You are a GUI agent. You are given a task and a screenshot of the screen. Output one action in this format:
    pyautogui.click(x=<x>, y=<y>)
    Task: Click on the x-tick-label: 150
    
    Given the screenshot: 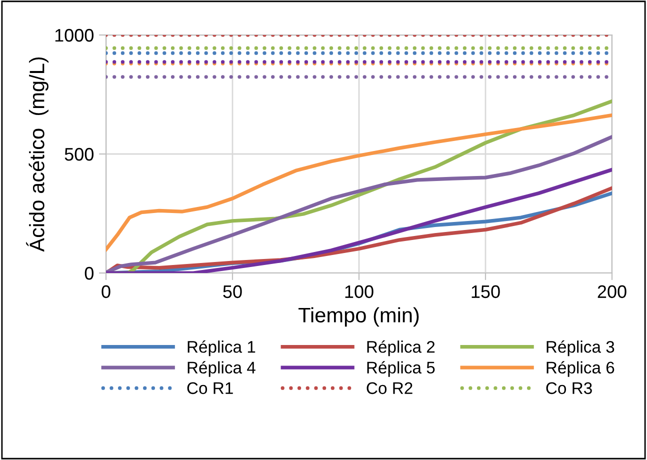 What is the action you would take?
    pyautogui.click(x=486, y=291)
    